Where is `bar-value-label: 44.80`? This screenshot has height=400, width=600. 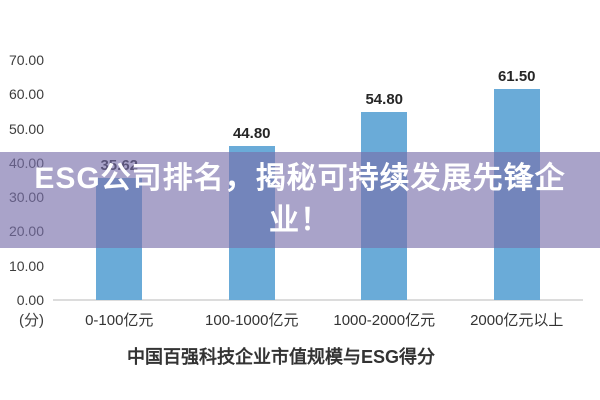 bar-value-label: 44.80 is located at coordinates (251, 134).